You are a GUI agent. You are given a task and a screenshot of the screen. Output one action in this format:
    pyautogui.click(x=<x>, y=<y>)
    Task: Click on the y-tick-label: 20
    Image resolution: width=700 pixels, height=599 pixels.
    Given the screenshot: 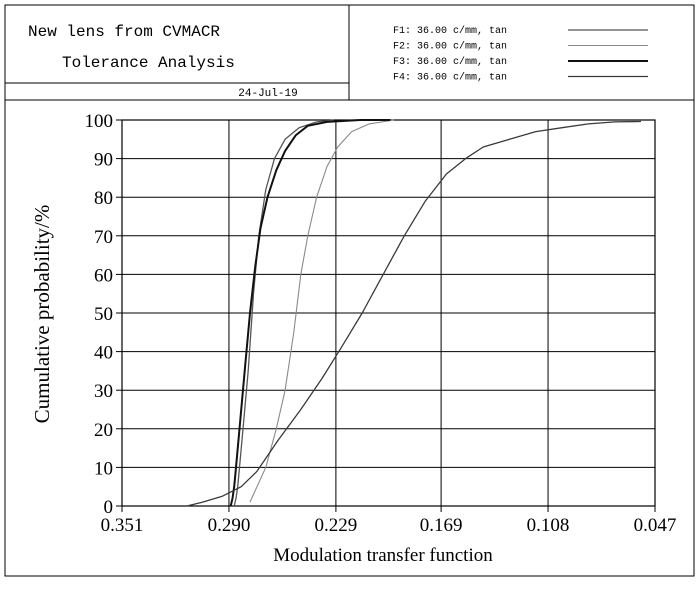 What is the action you would take?
    pyautogui.click(x=103, y=430)
    